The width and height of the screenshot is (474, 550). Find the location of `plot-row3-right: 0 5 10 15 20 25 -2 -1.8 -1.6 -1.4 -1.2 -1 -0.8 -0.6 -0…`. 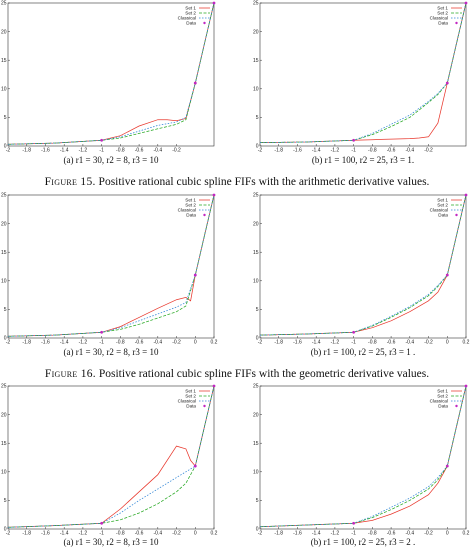

plot-row3-right: 0 5 10 15 20 25 -2 -1.8 -1.6 -1.4 -1.2 -1 -0.8 -0.6 -0… is located at coordinates (363, 460).